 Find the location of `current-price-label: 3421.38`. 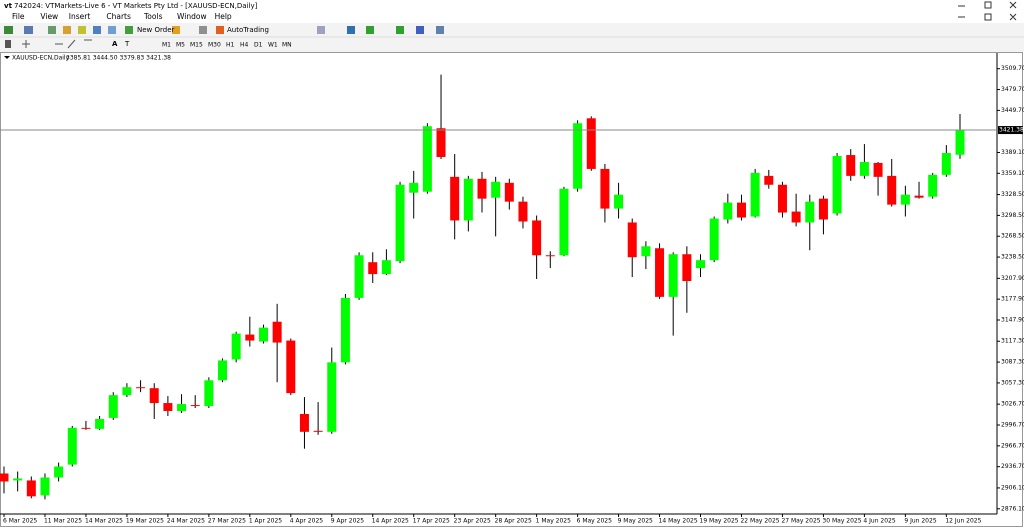

current-price-label: 3421.38 is located at coordinates (1011, 130).